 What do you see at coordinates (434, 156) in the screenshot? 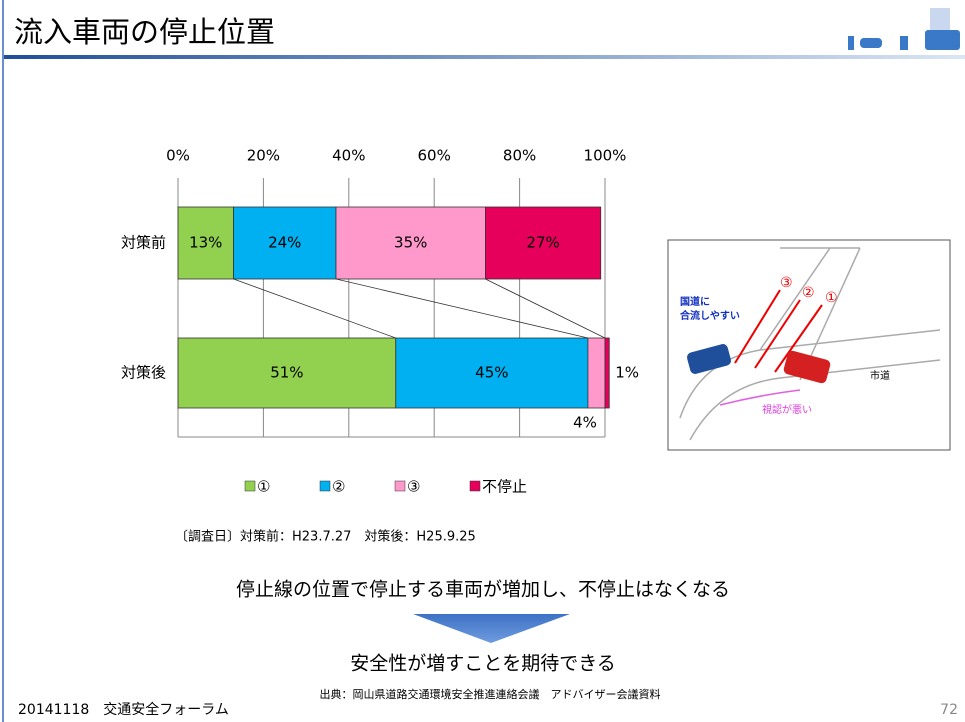
I see `x-tick-label: 60%` at bounding box center [434, 156].